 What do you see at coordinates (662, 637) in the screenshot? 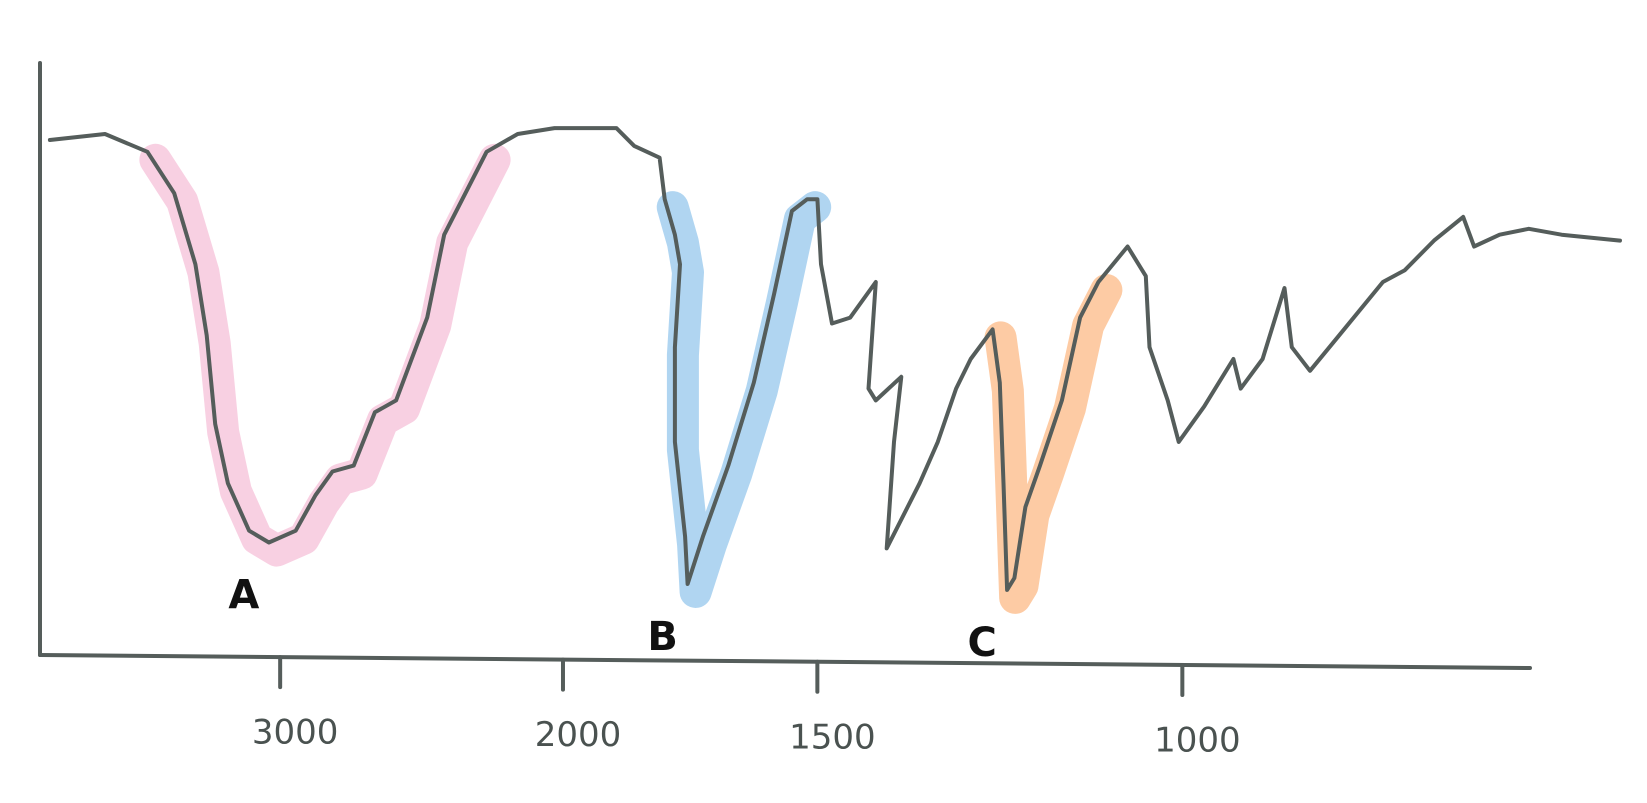
I see `highlight-label: B` at bounding box center [662, 637].